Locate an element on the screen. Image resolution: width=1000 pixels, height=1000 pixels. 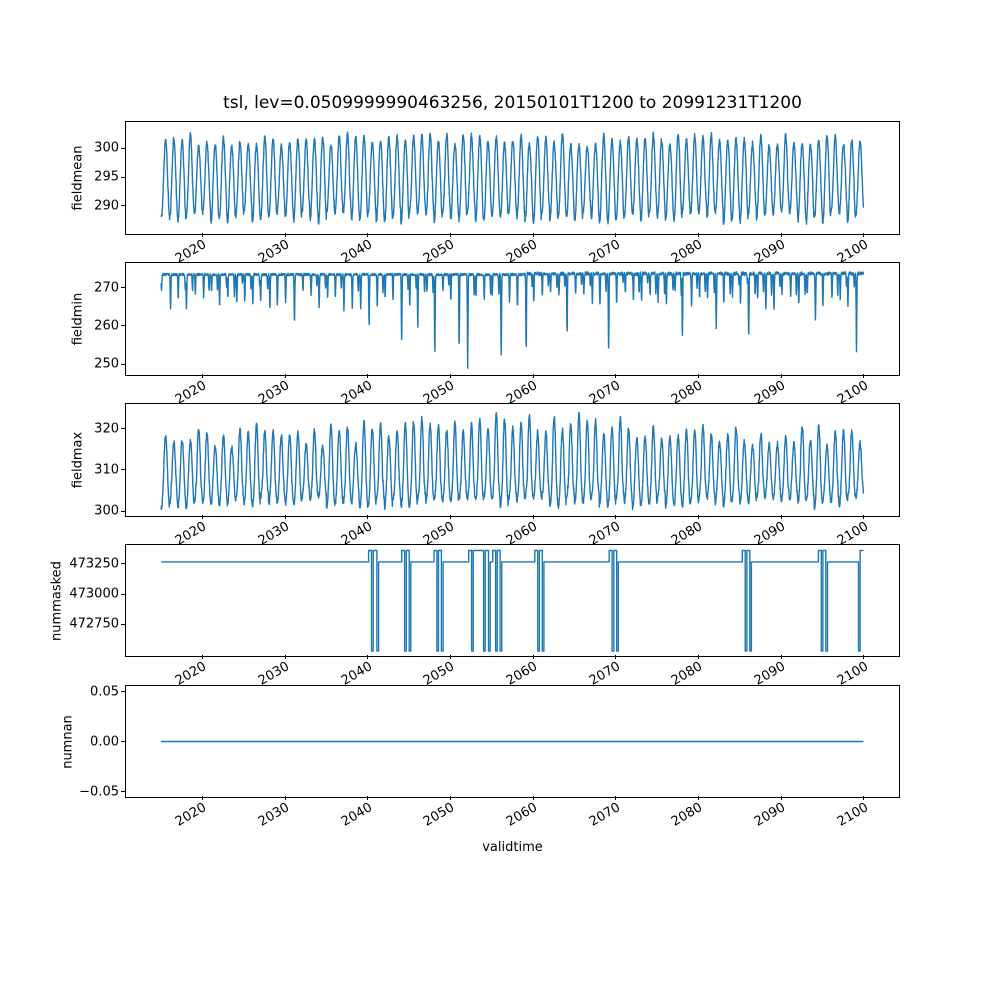
y-tick-label: 295 is located at coordinates (106, 177).